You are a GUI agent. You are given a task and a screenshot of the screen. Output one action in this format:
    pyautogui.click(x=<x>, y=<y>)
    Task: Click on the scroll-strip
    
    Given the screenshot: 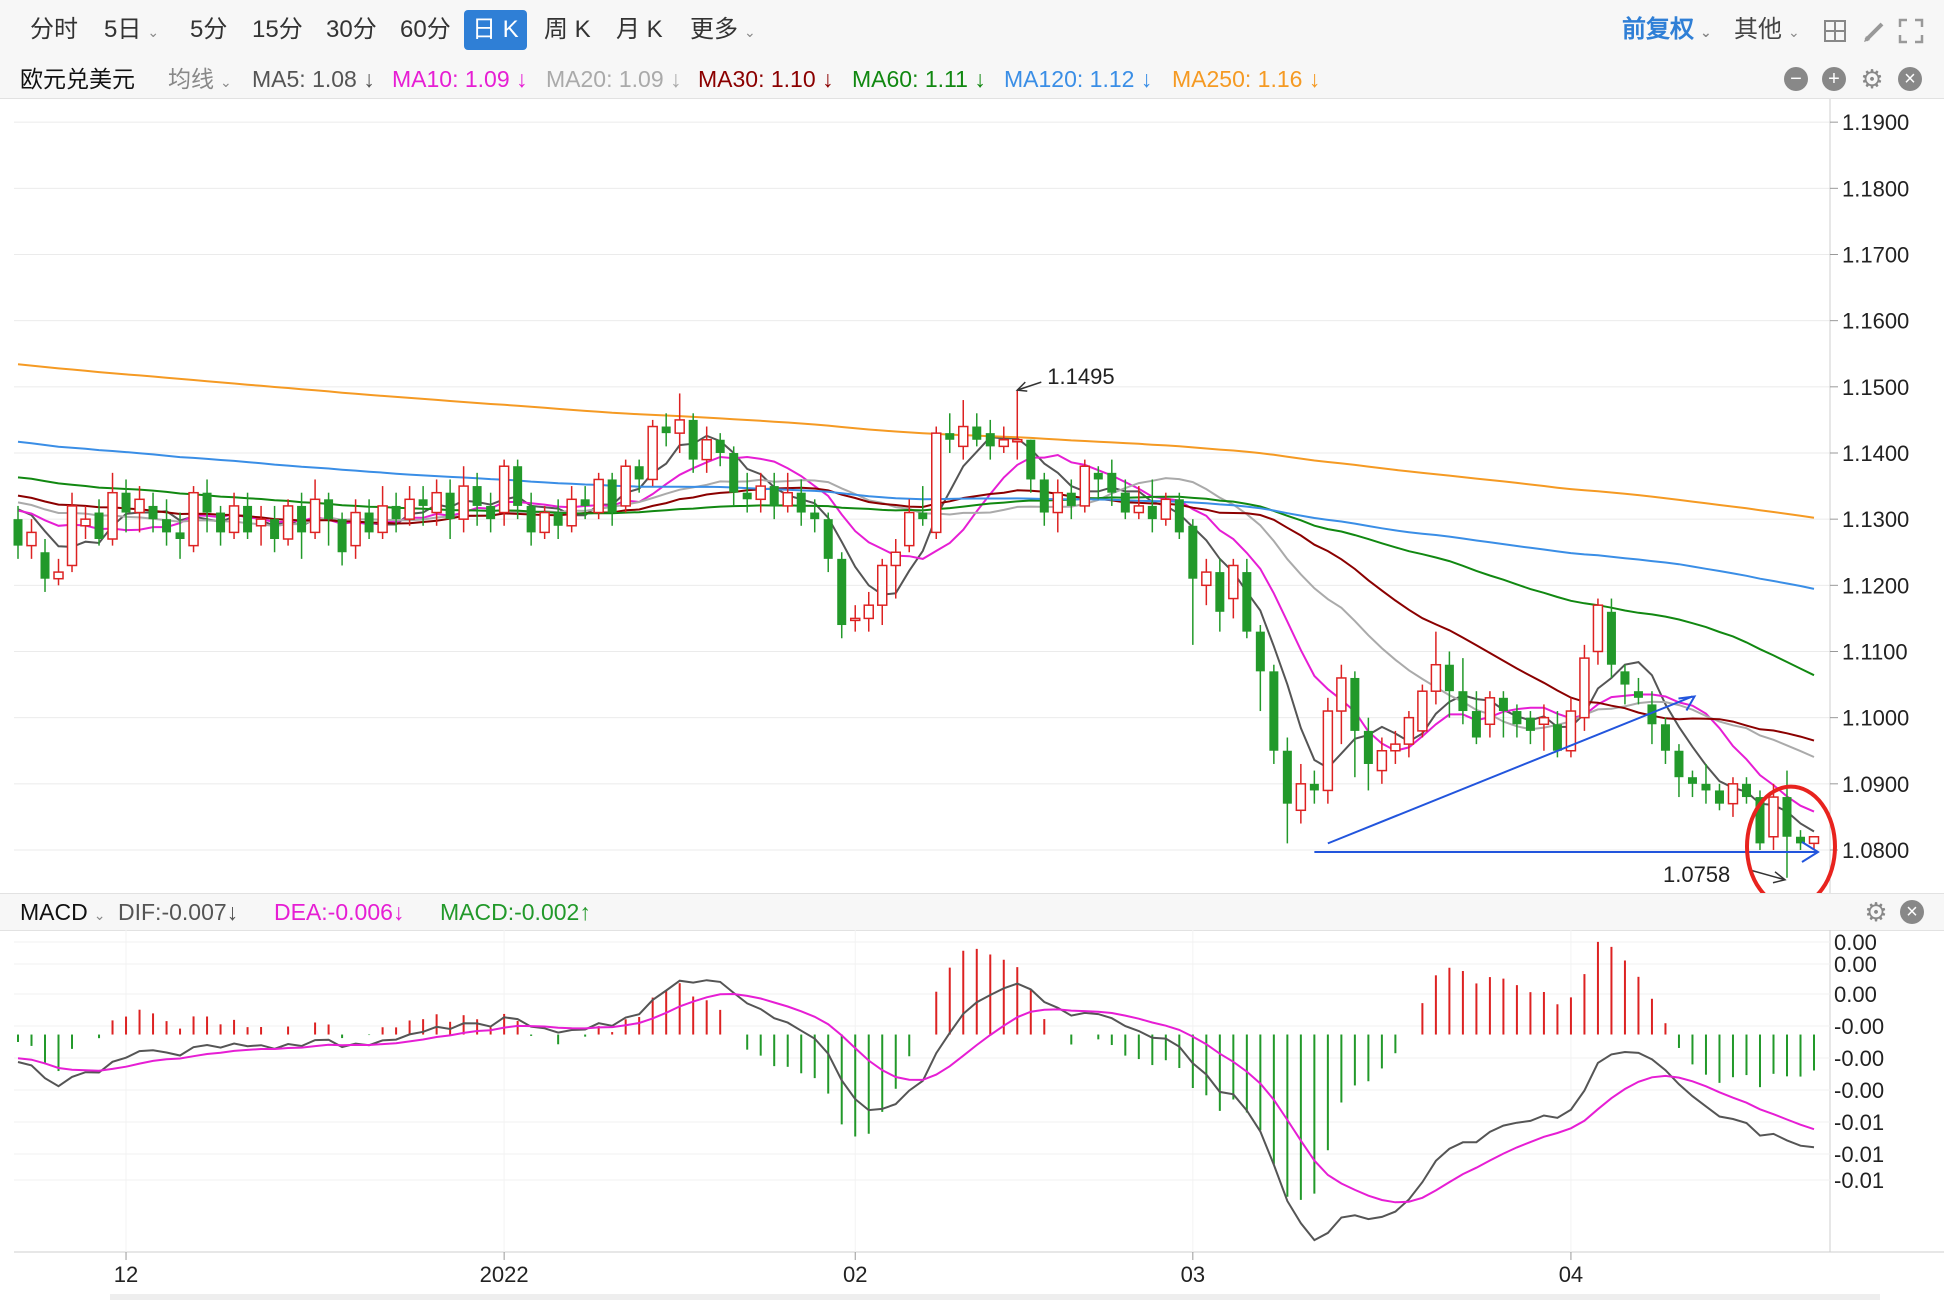 What is the action you would take?
    pyautogui.click(x=995, y=1297)
    